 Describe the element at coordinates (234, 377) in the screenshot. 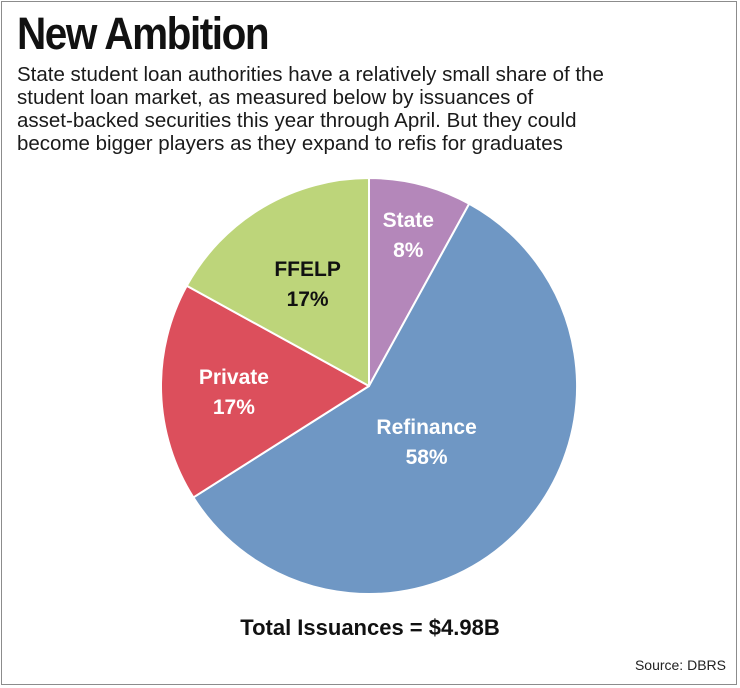

I see `slice-label-private: Private` at that location.